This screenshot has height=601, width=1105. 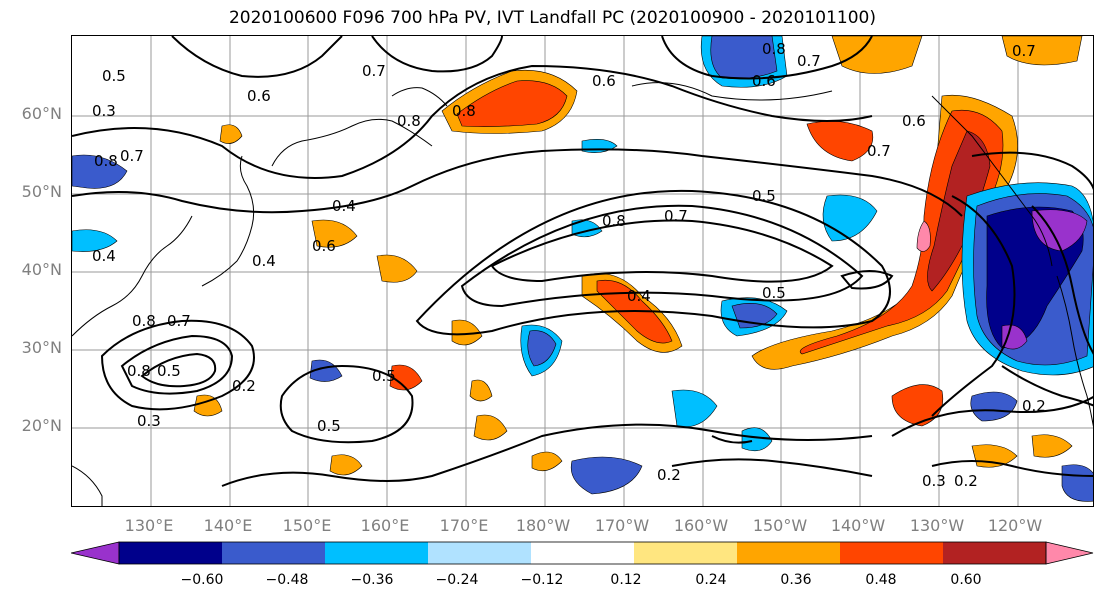 I want to click on colorbar-tick-label: −0.60, so click(x=202, y=580).